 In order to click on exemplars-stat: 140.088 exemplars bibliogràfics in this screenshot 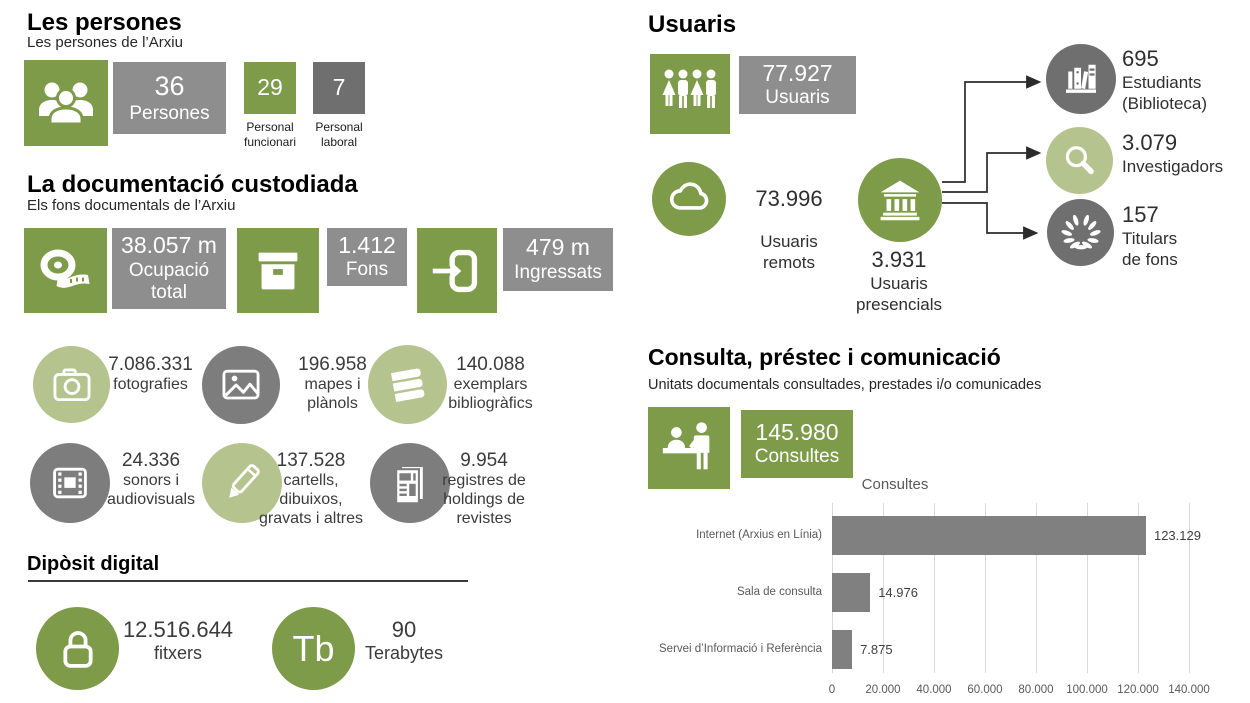, I will do `click(490, 384)`.